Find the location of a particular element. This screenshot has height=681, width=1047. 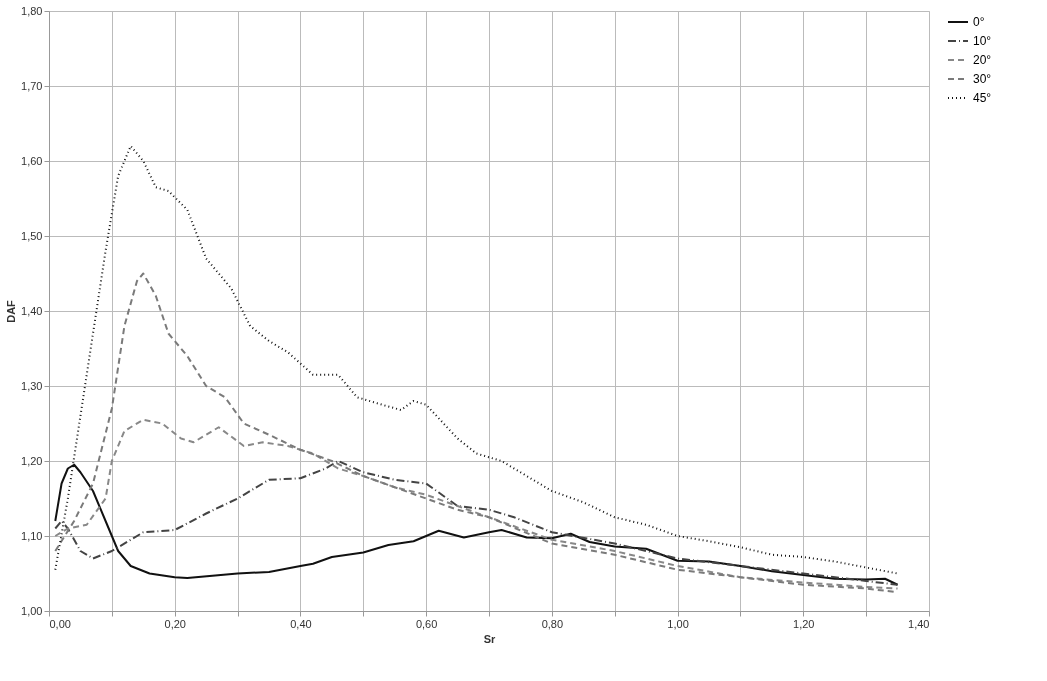

x-tick-label: 0,80 is located at coordinates (552, 623).